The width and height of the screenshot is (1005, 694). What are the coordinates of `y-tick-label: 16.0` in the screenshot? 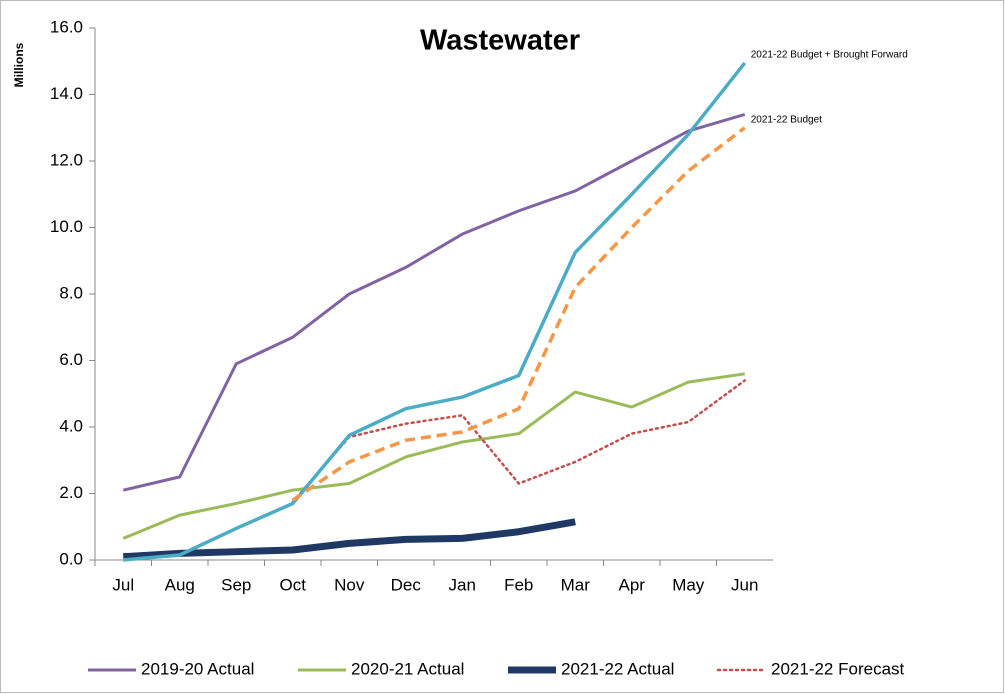 It's located at (66, 26).